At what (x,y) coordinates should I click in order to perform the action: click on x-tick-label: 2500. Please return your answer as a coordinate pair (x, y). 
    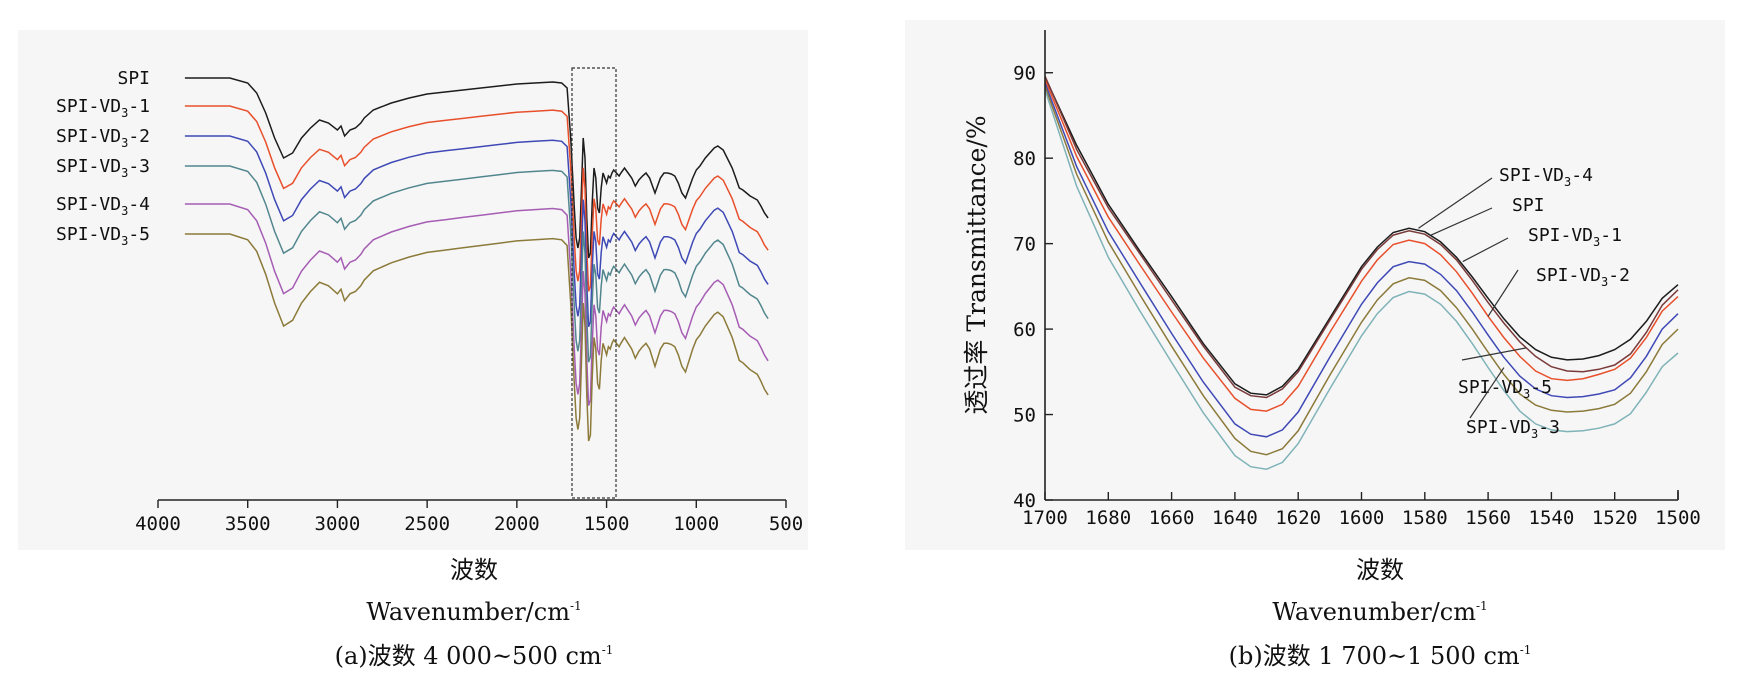
    Looking at the image, I should click on (427, 524).